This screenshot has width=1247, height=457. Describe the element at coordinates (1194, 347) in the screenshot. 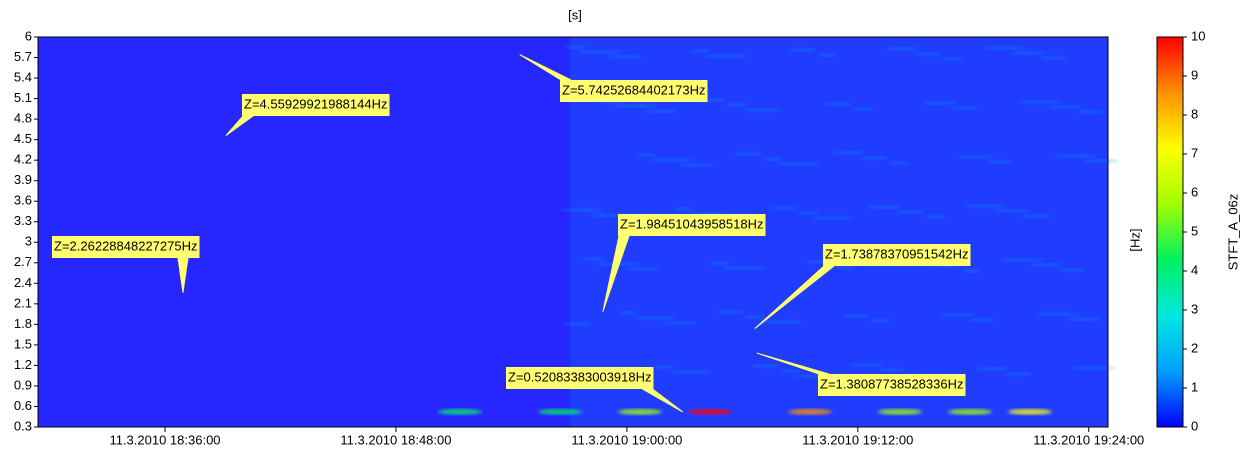

I see `colorbar-tick-label: 2` at that location.